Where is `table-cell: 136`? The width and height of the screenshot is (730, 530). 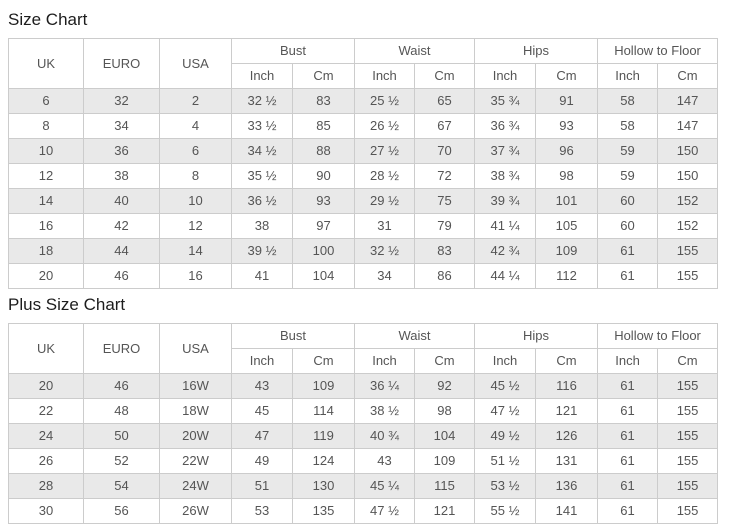
table-cell: 136 is located at coordinates (567, 486).